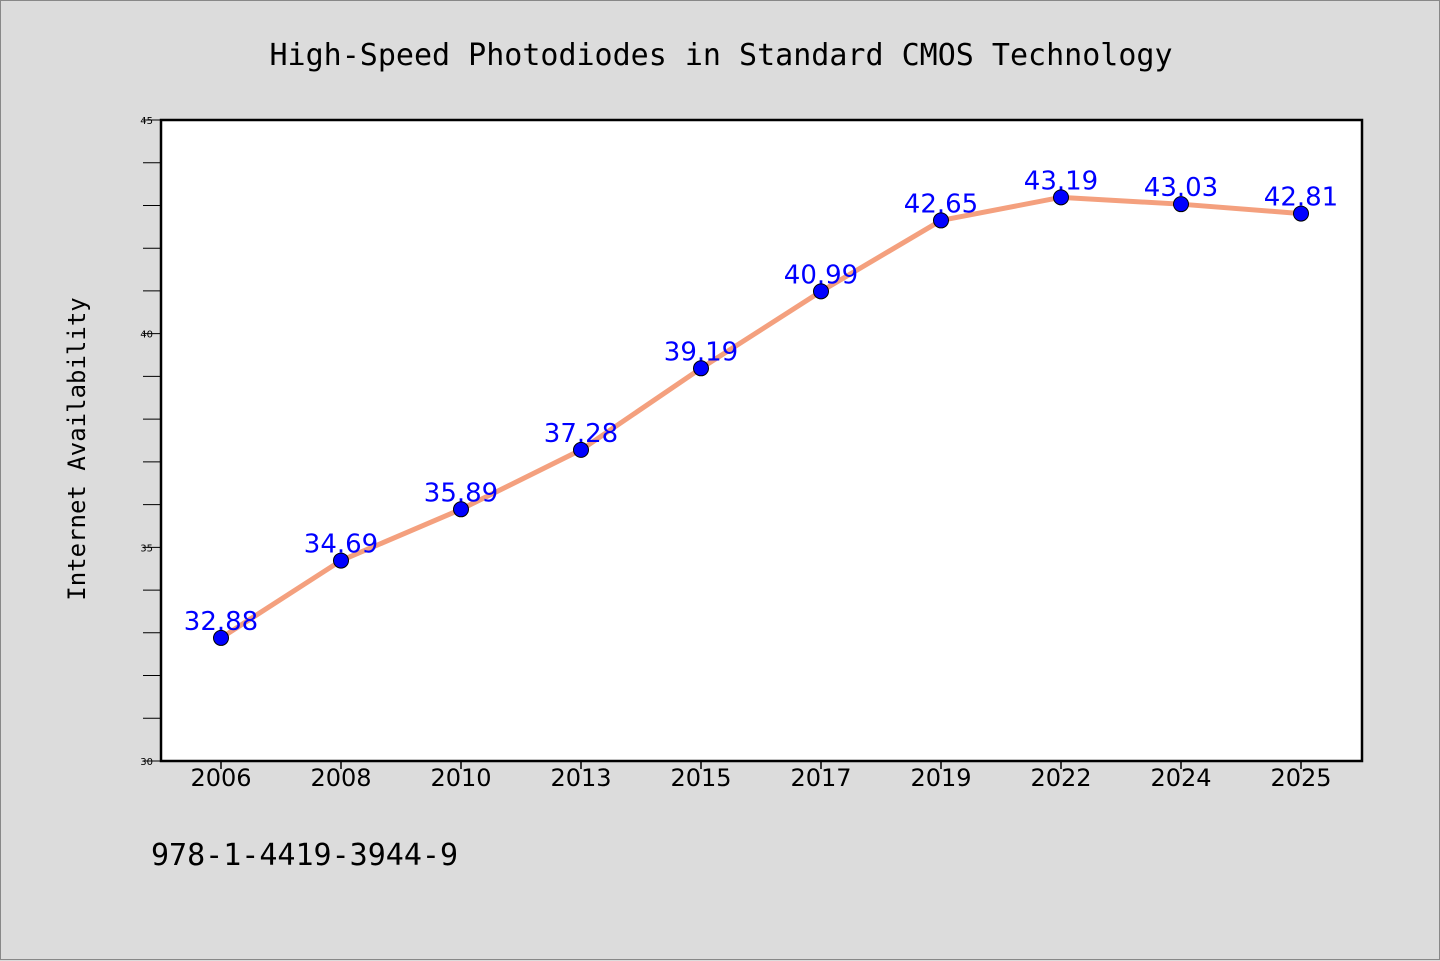 The image size is (1440, 961). Describe the element at coordinates (821, 275) in the screenshot. I see `data-label: 40.99` at that location.